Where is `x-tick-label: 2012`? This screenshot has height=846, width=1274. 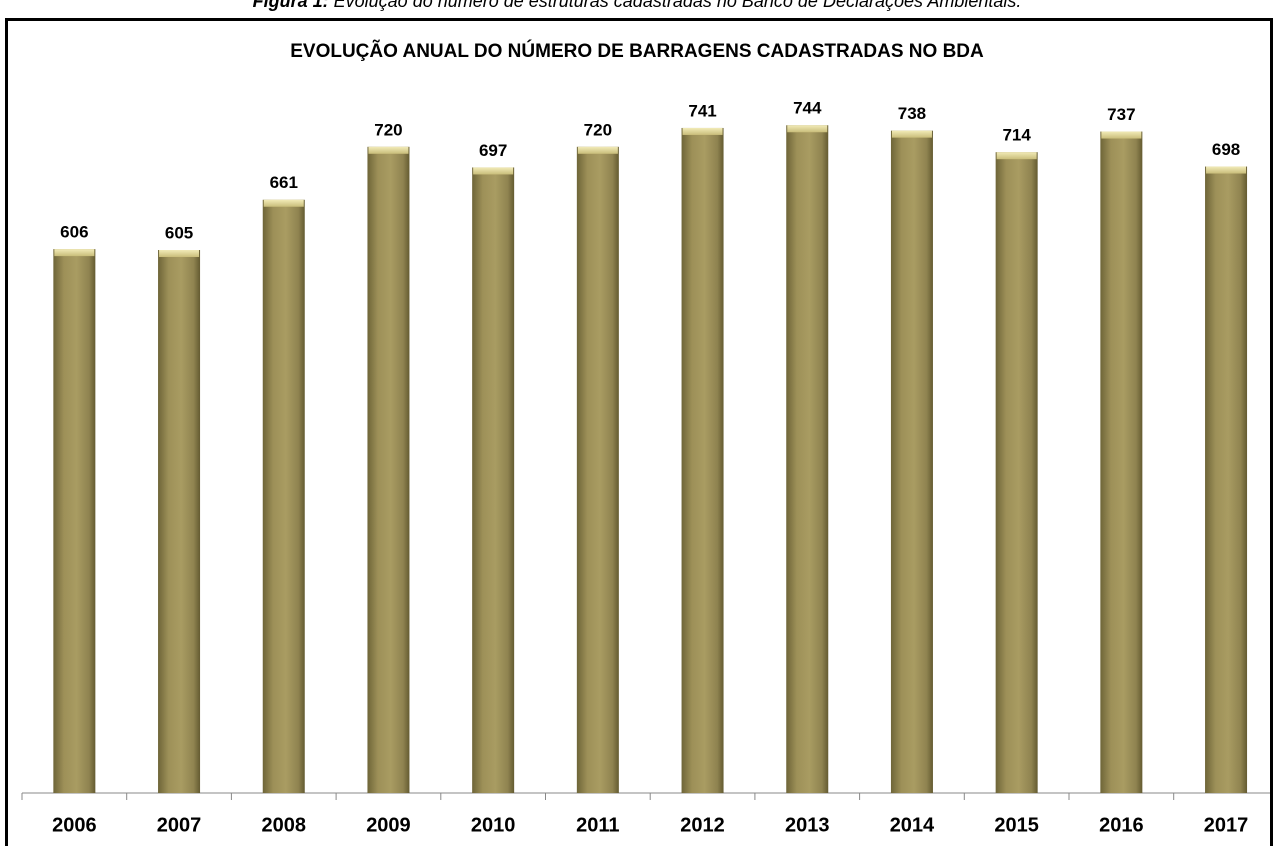
x-tick-label: 2012 is located at coordinates (702, 825).